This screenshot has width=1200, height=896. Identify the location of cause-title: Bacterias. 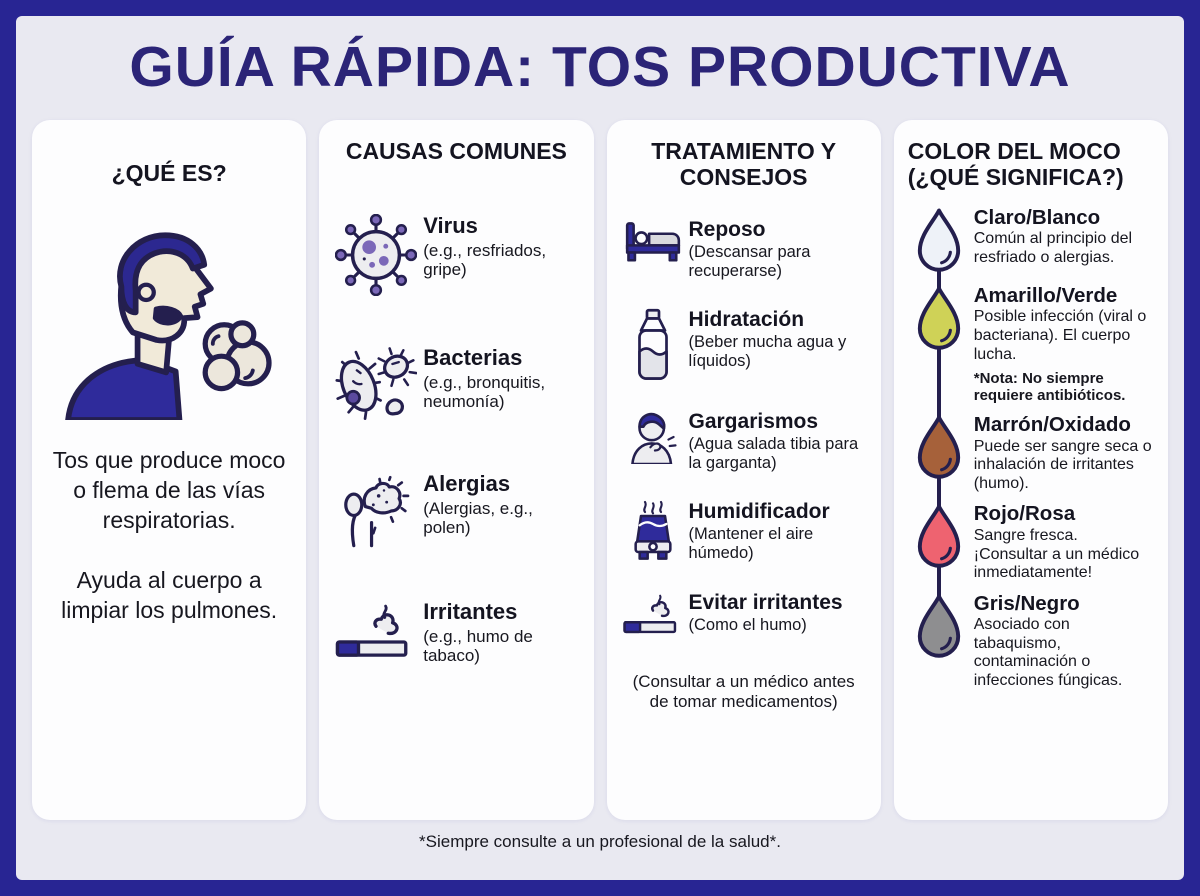
(473, 358).